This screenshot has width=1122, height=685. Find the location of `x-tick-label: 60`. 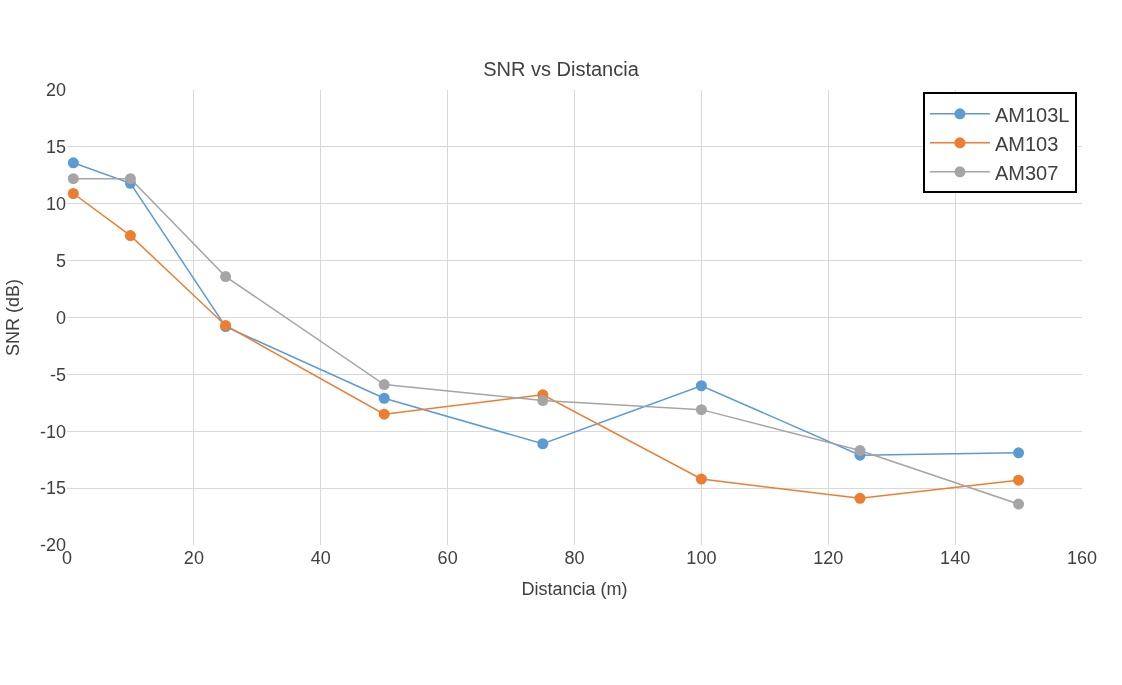

x-tick-label: 60 is located at coordinates (447, 558).